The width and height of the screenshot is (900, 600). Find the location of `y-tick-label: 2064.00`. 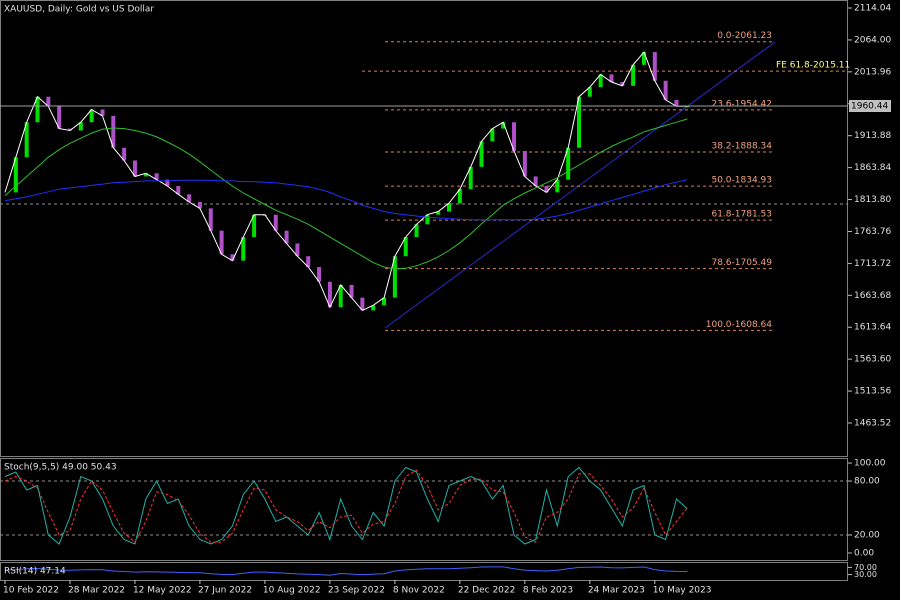

y-tick-label: 2064.00 is located at coordinates (872, 40).